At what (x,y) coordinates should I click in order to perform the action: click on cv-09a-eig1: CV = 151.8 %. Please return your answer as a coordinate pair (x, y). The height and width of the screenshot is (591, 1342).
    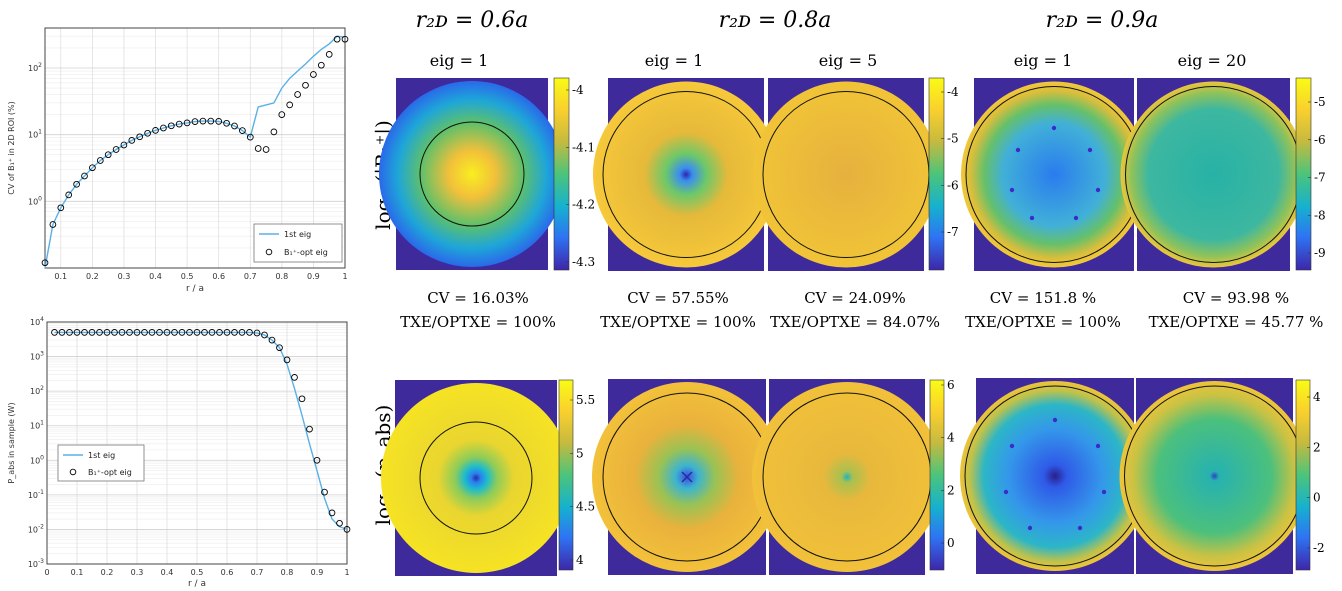
    Looking at the image, I should click on (1043, 298).